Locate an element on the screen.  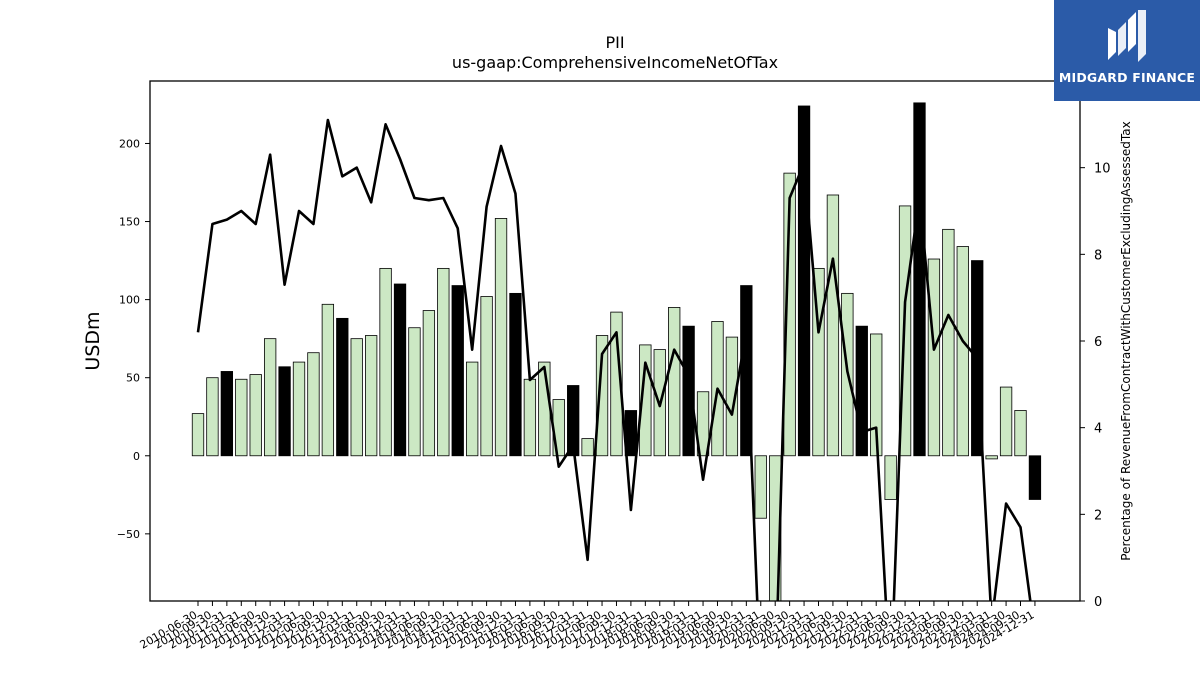
brand-logo: MIDGARD FINANCE is located at coordinates (1127, 50).